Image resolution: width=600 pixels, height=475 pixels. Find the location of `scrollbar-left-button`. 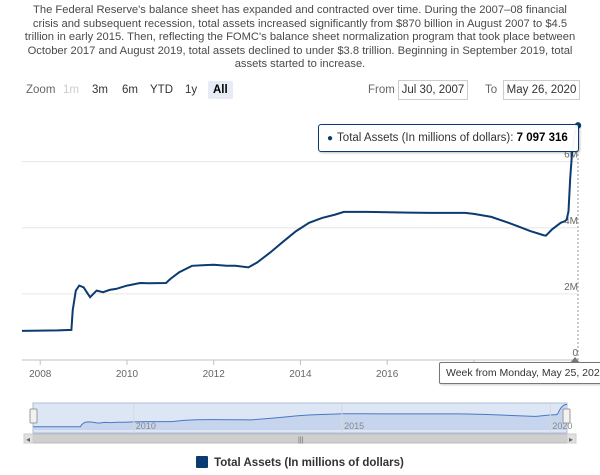

scrollbar-left-button is located at coordinates (28, 438).